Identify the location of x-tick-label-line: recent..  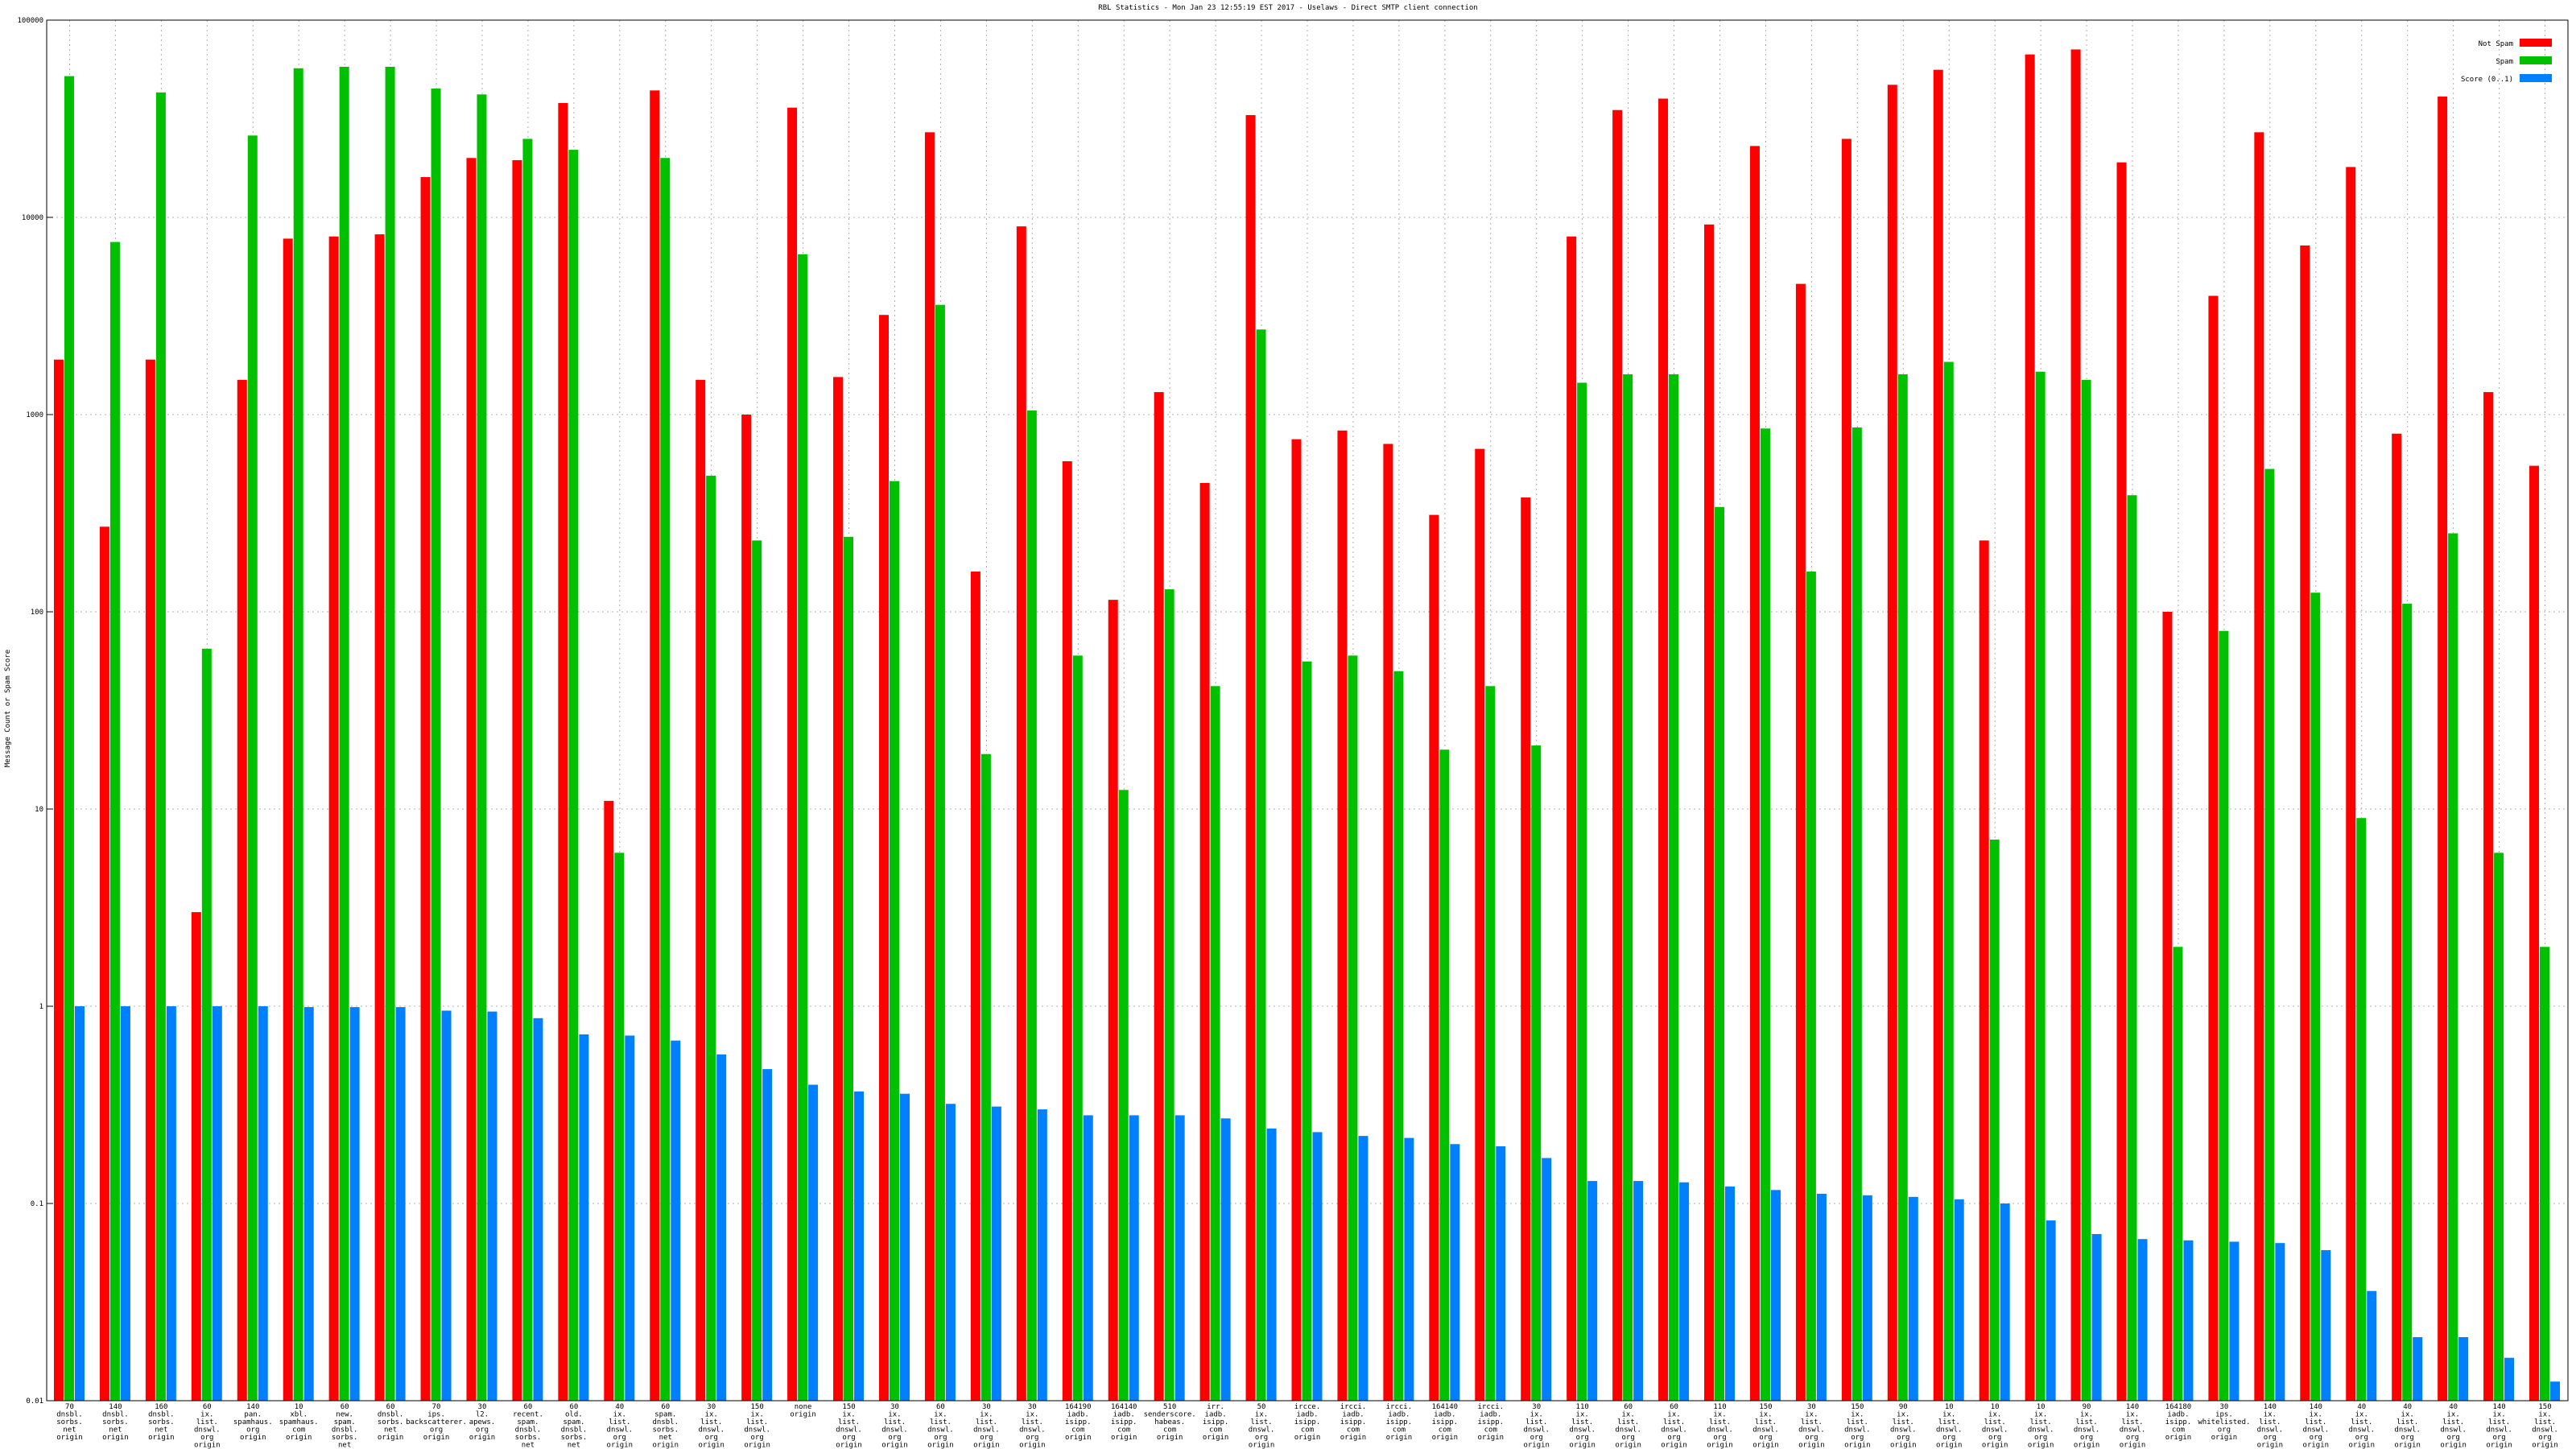
(528, 1415).